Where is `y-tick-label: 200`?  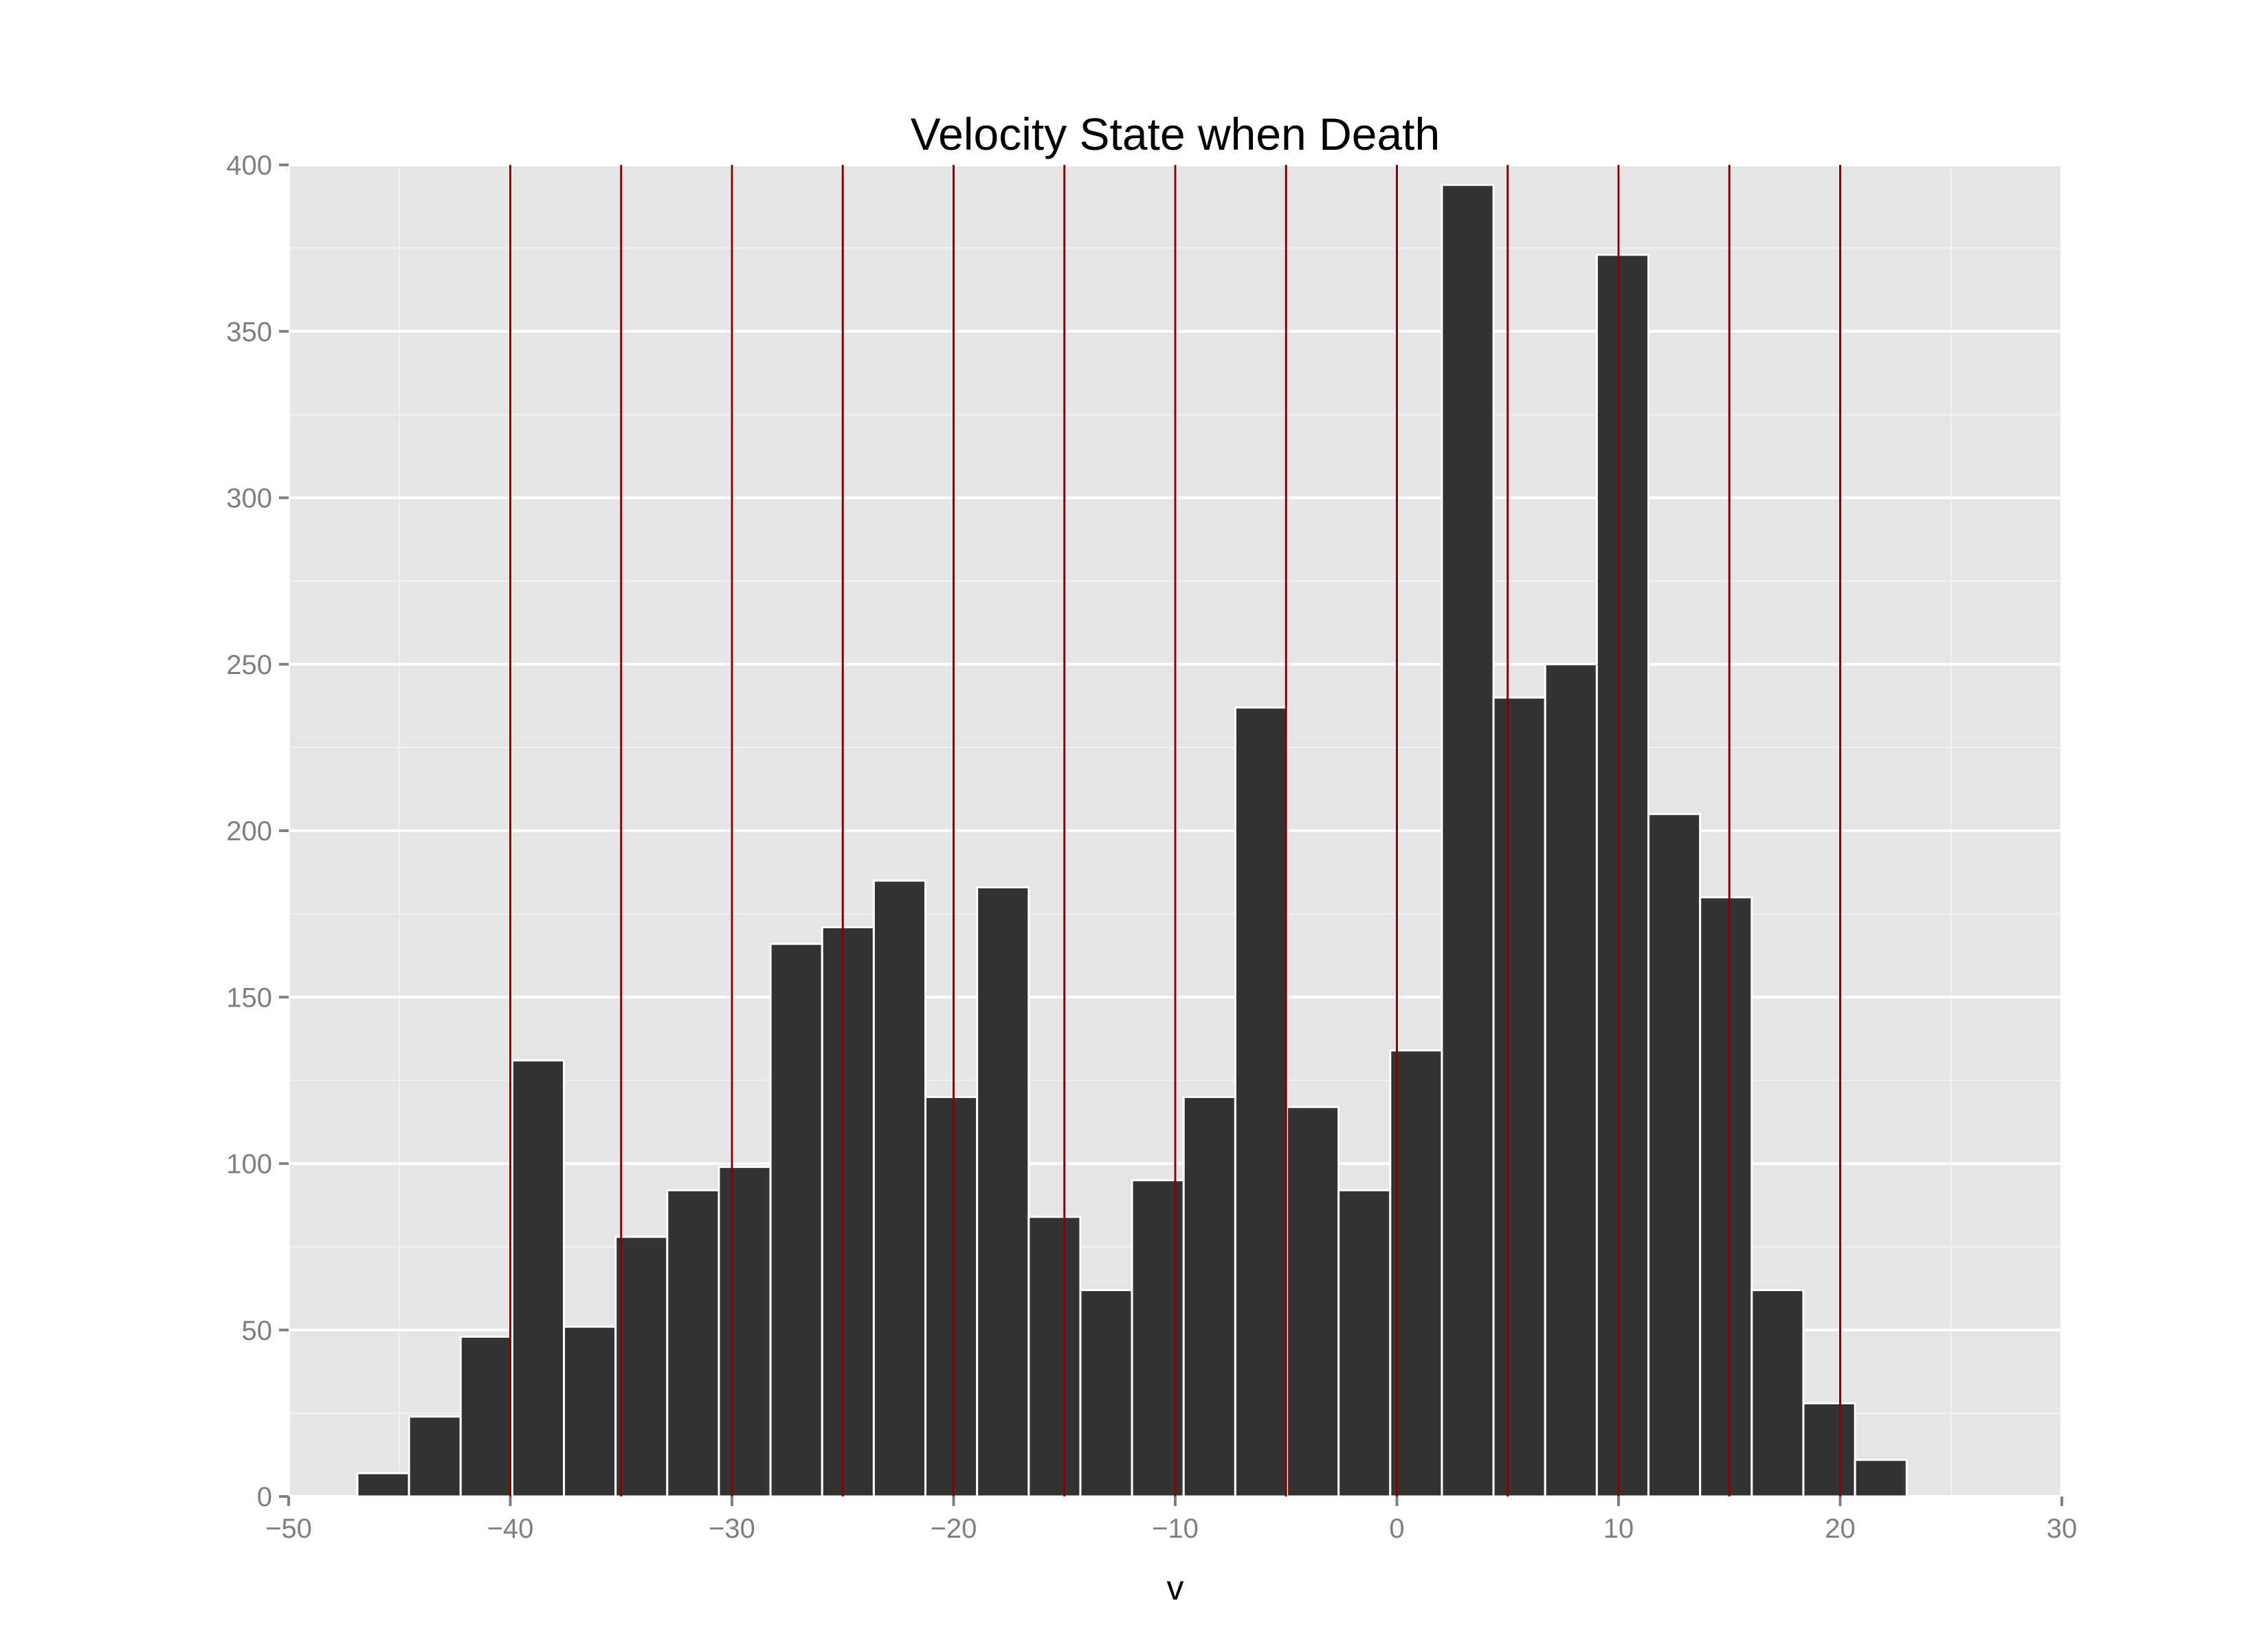
y-tick-label: 200 is located at coordinates (249, 831).